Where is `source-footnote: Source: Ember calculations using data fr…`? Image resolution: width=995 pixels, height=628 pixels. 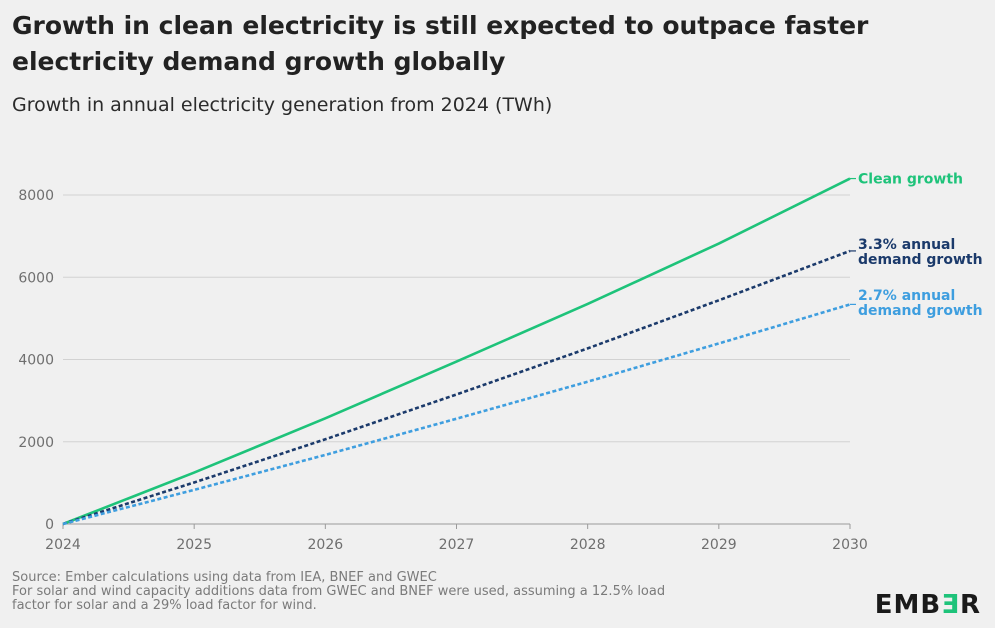
source-footnote: Source: Ember calculations using data fr… is located at coordinates (412, 592).